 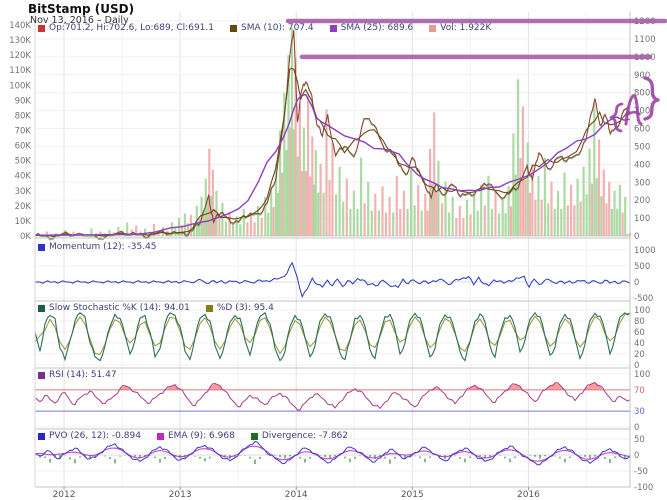 What do you see at coordinates (642, 94) in the screenshot?
I see `svg-text: 800` at bounding box center [642, 94].